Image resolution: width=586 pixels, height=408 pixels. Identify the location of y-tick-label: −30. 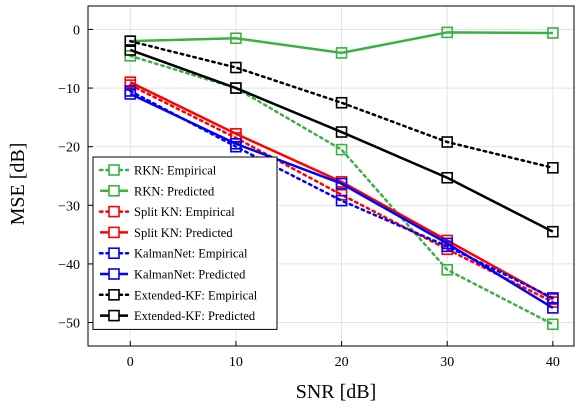
(69, 206).